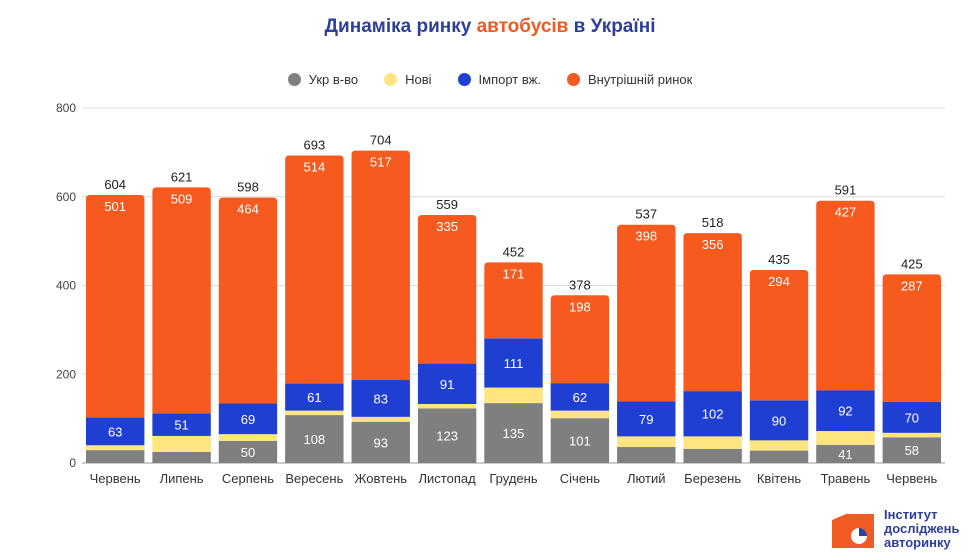  What do you see at coordinates (333, 79) in the screenshot?
I see `legend-label-ukr: Укр в-во` at bounding box center [333, 79].